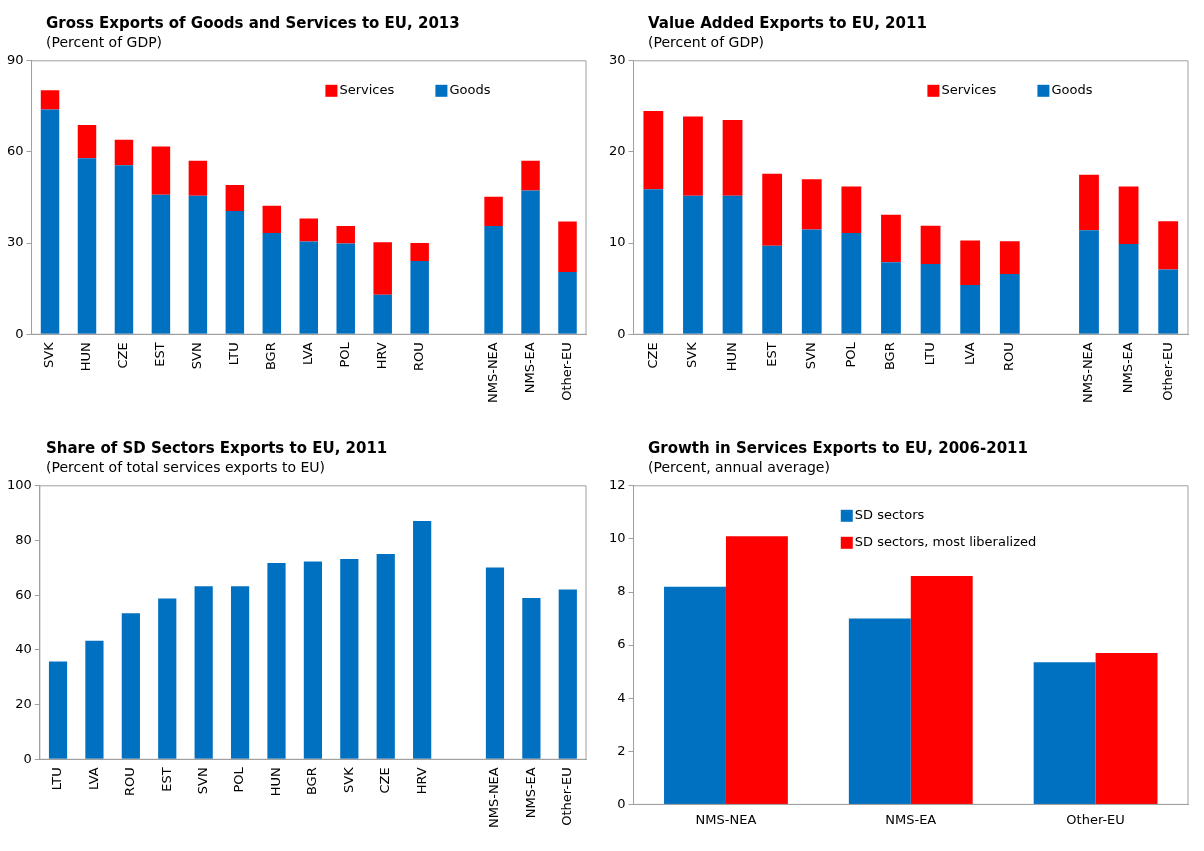 This screenshot has width=1204, height=851. Describe the element at coordinates (15, 60) in the screenshot. I see `y-tick-label: 90` at that location.